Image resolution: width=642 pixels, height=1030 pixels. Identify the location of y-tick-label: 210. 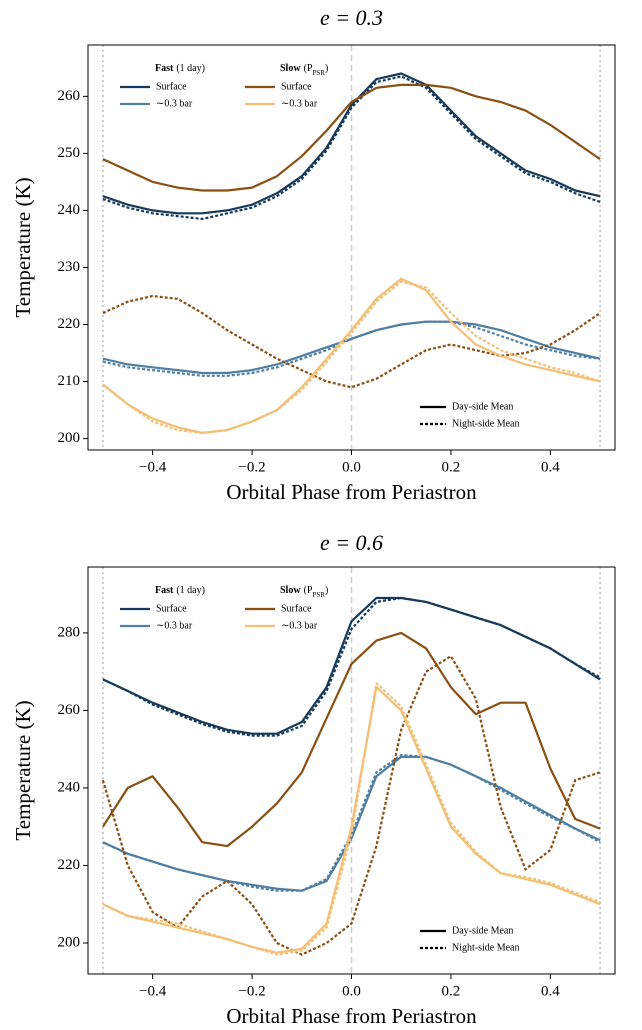
(69, 381).